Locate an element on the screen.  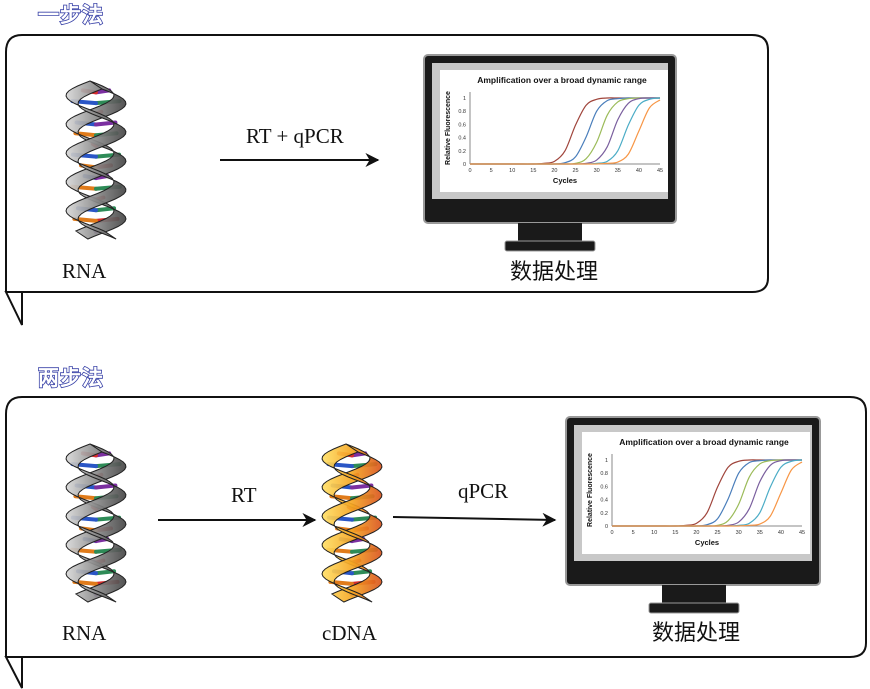
cdna-helix is located at coordinates (352, 523).